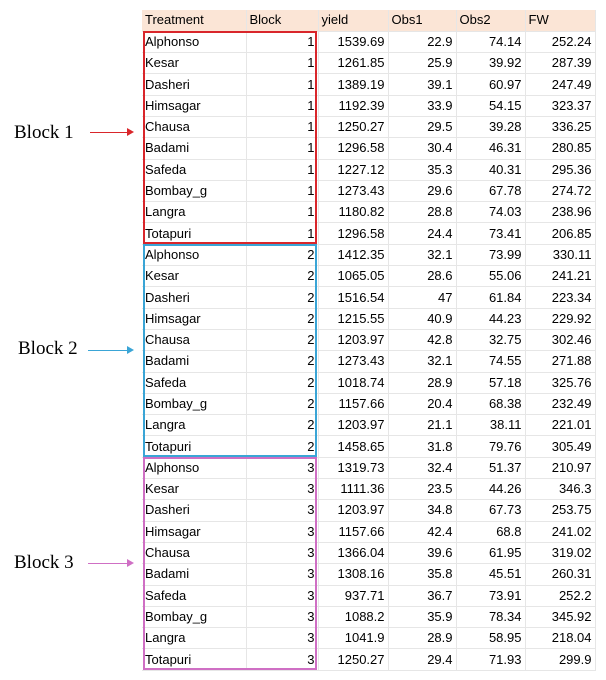 The image size is (606, 680). What do you see at coordinates (491, 425) in the screenshot?
I see `cell-obs2: 38.11` at bounding box center [491, 425].